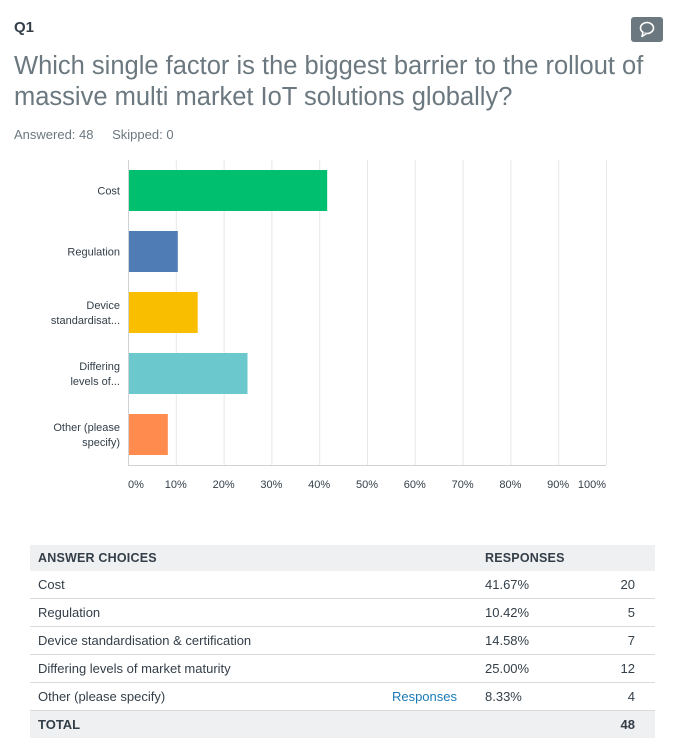 This screenshot has height=750, width=683. I want to click on response-percent: 41.67%, so click(526, 585).